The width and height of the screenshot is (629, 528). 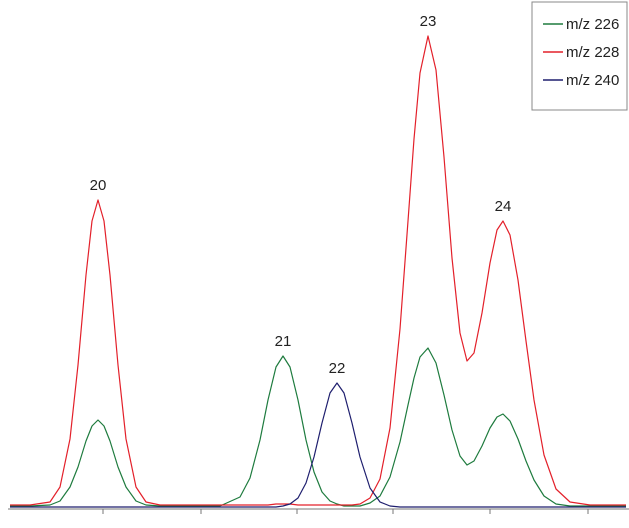 I want to click on legend: m/z 226 m/z 228 m/z 240, so click(x=579, y=56).